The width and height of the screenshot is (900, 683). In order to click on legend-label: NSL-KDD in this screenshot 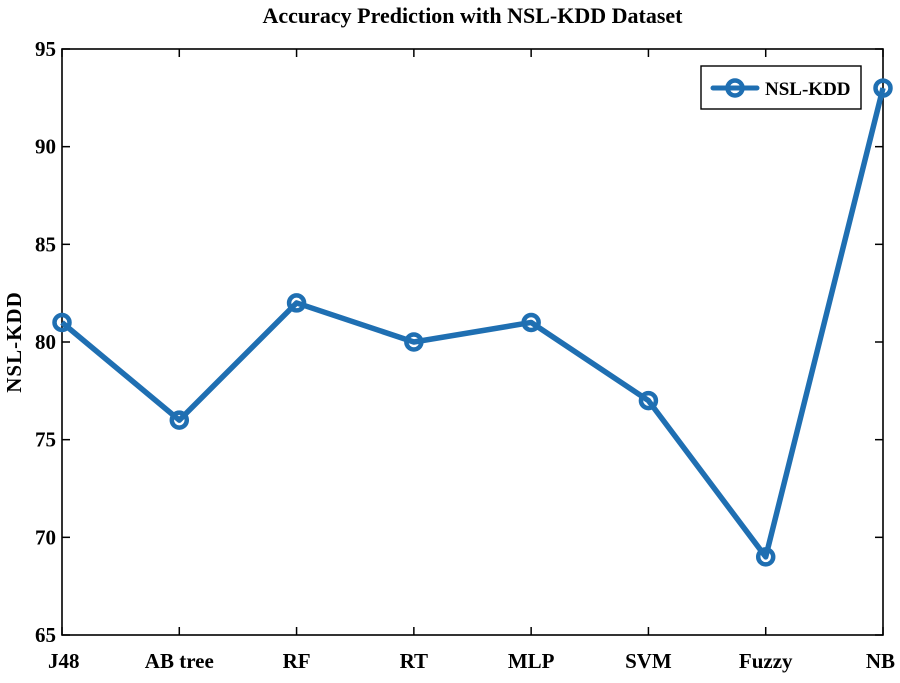, I will do `click(808, 89)`.